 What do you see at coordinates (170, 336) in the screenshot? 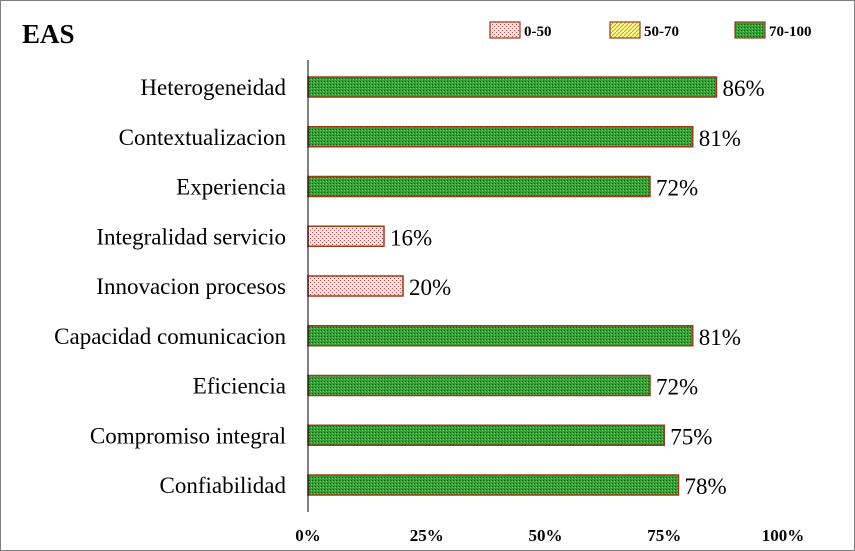
I see `category-label: Capacidad comunicacion` at bounding box center [170, 336].